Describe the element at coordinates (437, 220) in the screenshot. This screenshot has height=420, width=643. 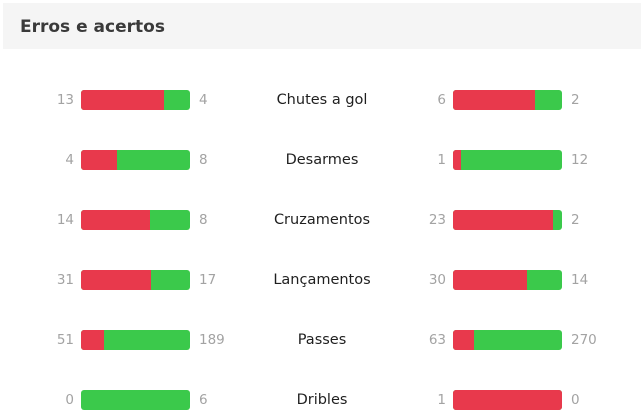
I see `right-errors-value: 23` at that location.